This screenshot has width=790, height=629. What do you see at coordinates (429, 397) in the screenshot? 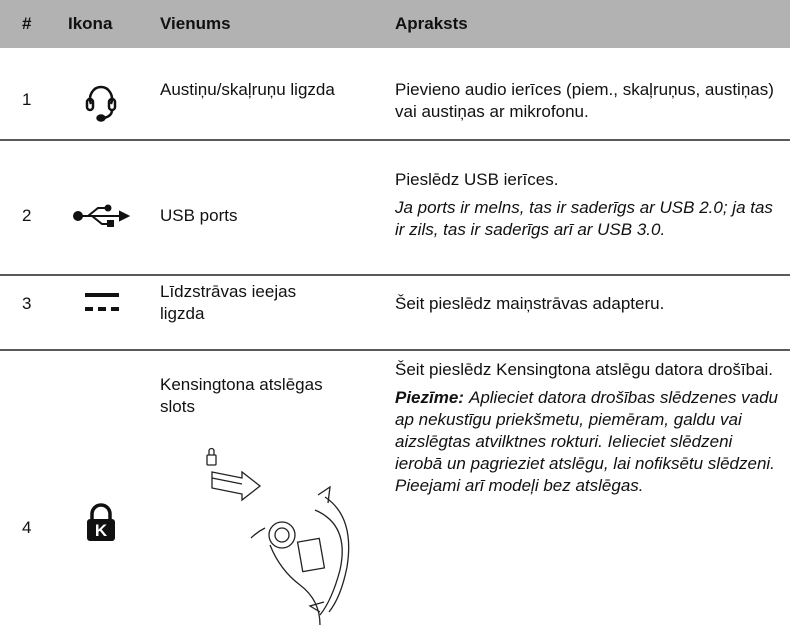
I see `note-label: Piezīme:` at bounding box center [429, 397].